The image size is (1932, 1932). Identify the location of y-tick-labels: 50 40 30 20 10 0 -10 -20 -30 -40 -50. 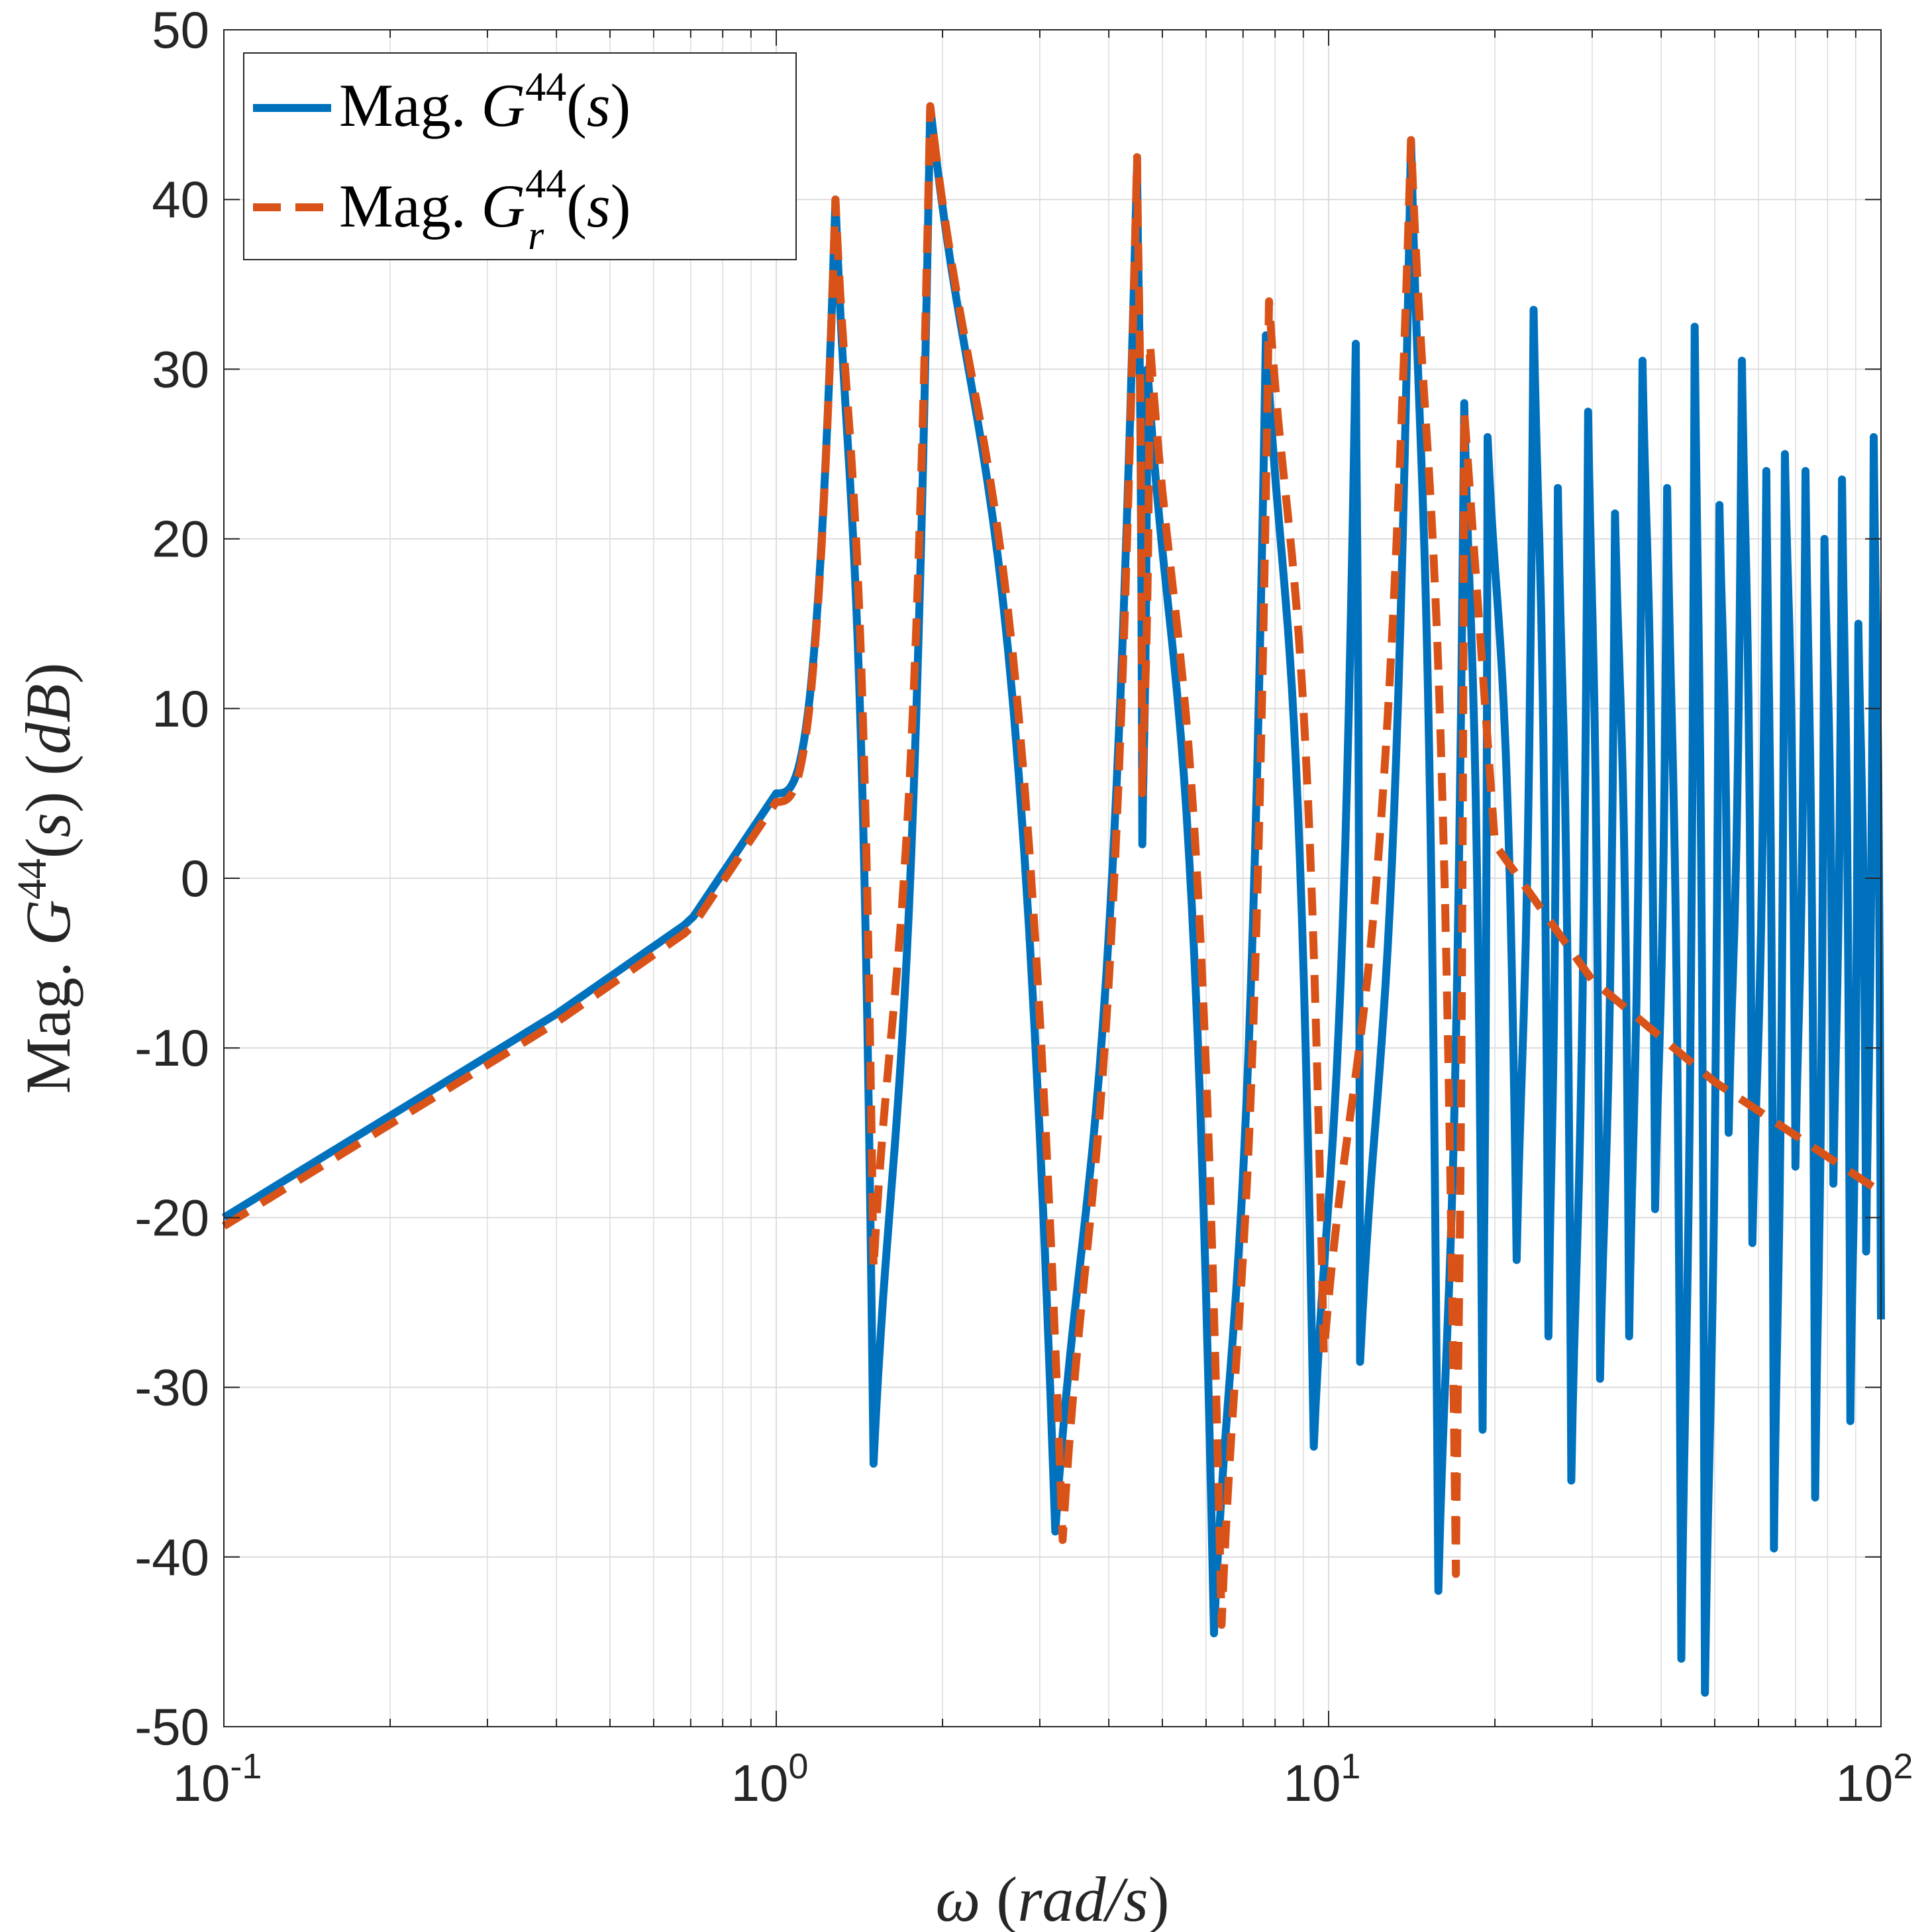
(171, 878).